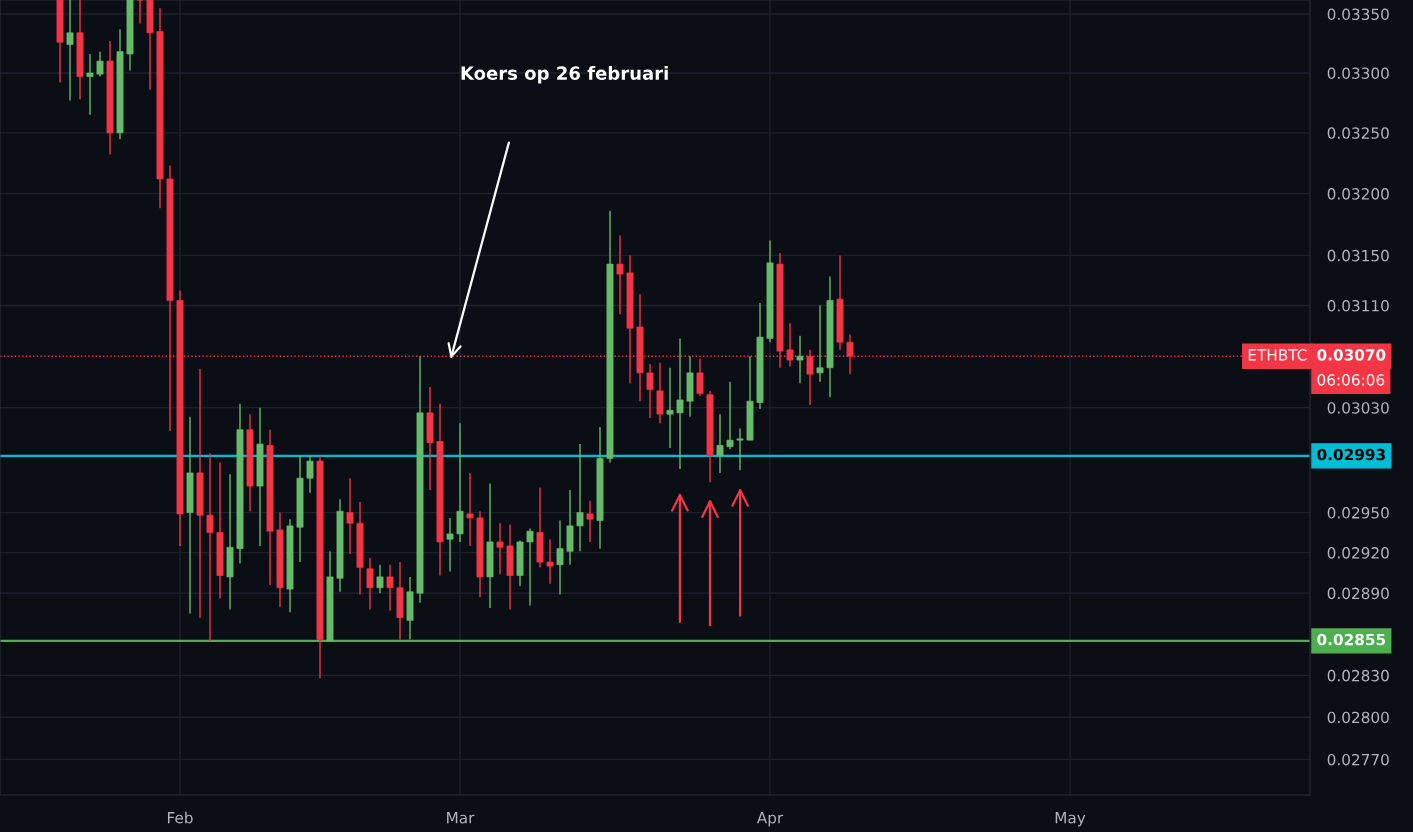 This screenshot has height=832, width=1413. I want to click on text: 06:06:06, so click(1351, 380).